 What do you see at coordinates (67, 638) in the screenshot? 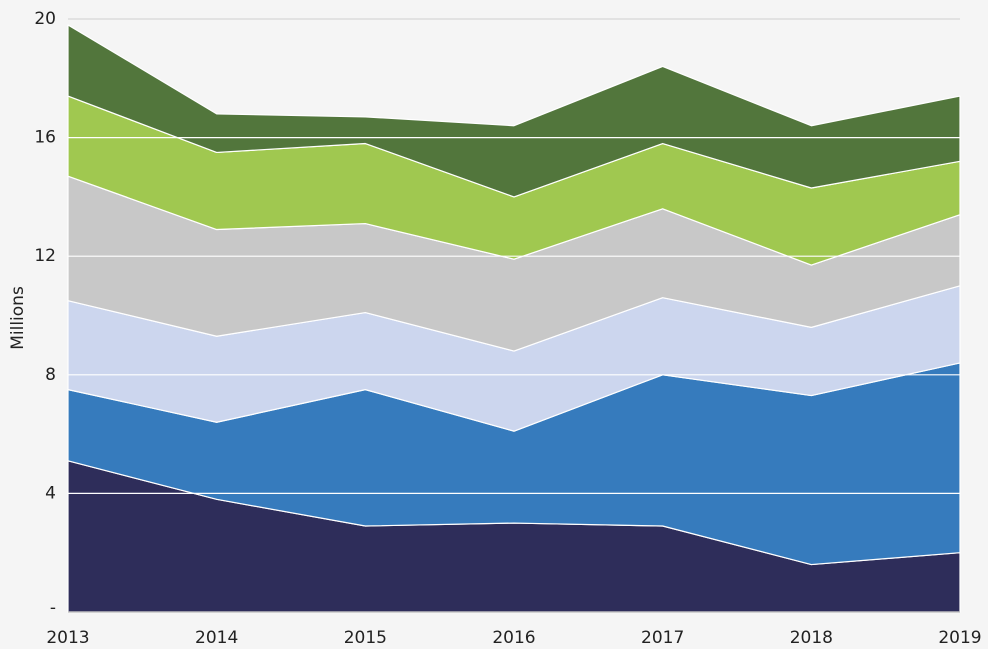
I see `x-tick-label: 2013` at bounding box center [67, 638].